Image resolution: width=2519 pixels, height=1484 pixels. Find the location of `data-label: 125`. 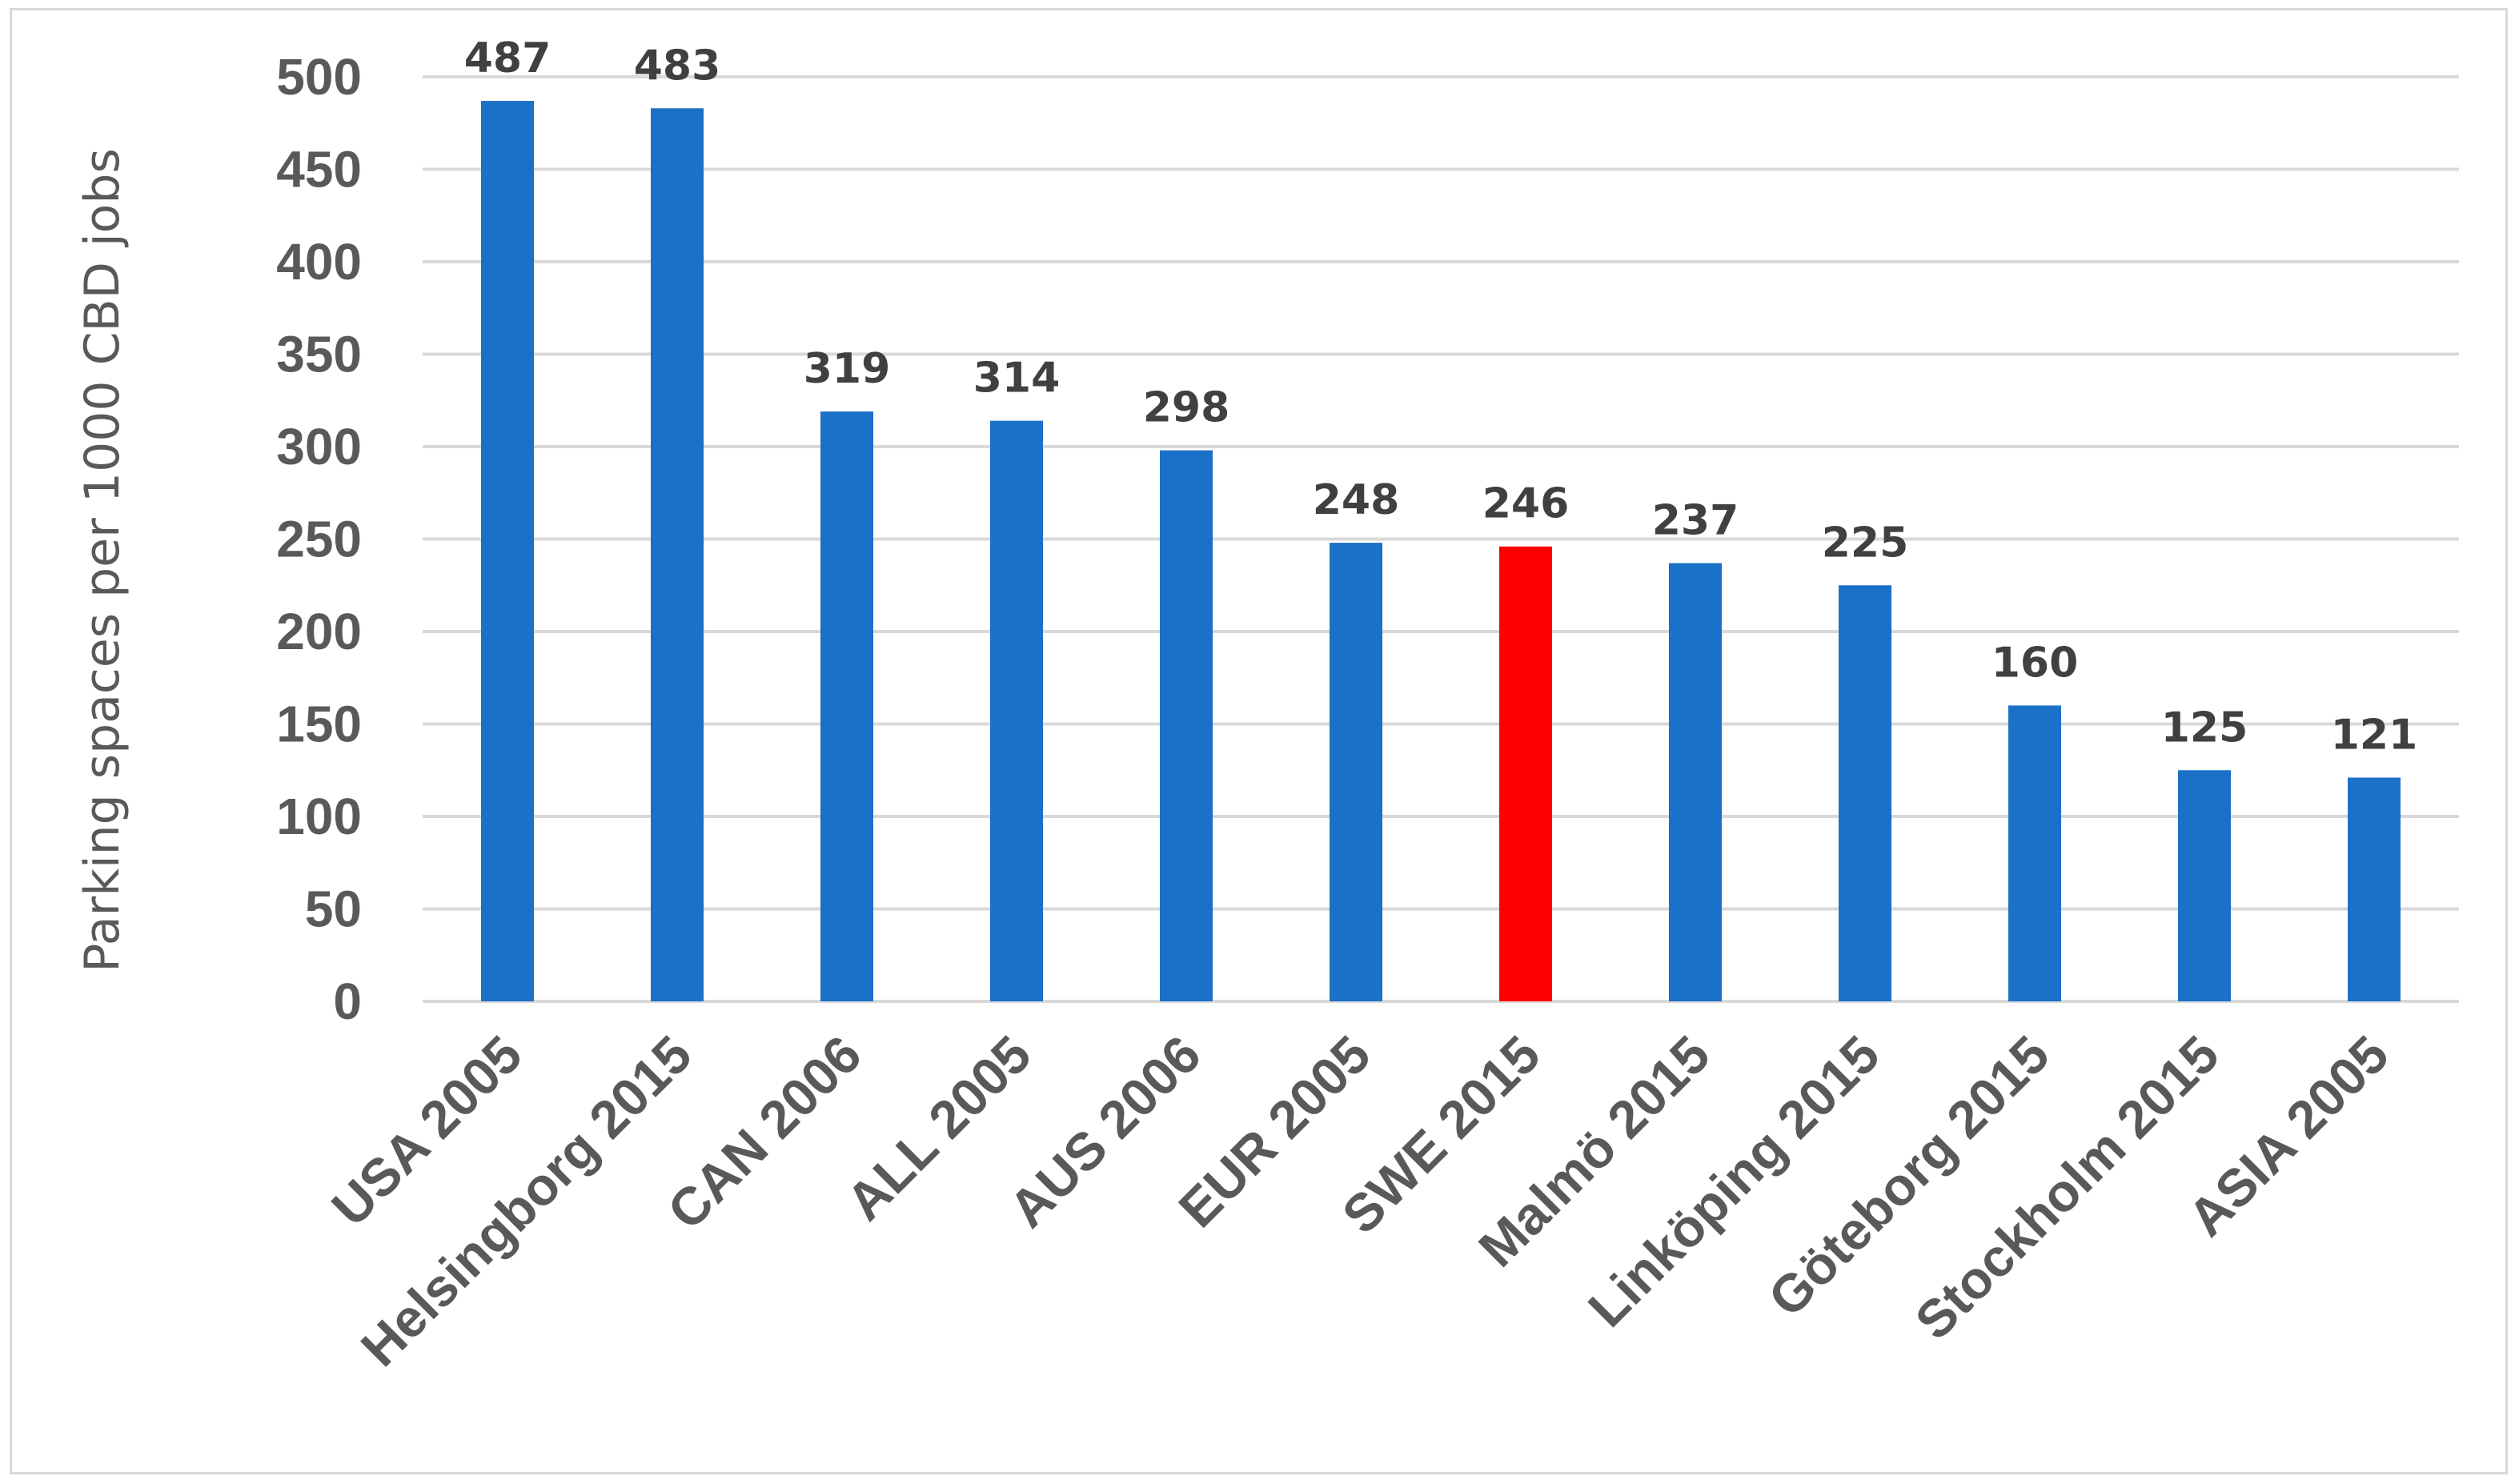

data-label: 125 is located at coordinates (2204, 728).